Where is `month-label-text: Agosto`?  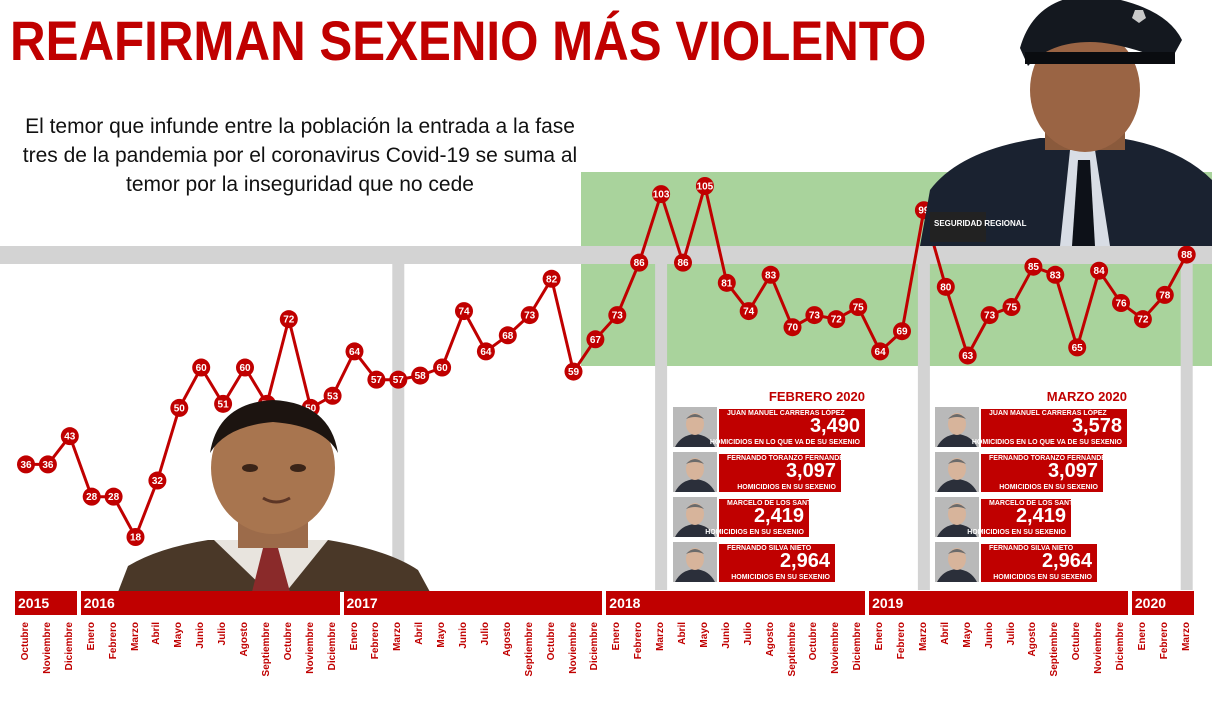 month-label-text: Agosto is located at coordinates (507, 639).